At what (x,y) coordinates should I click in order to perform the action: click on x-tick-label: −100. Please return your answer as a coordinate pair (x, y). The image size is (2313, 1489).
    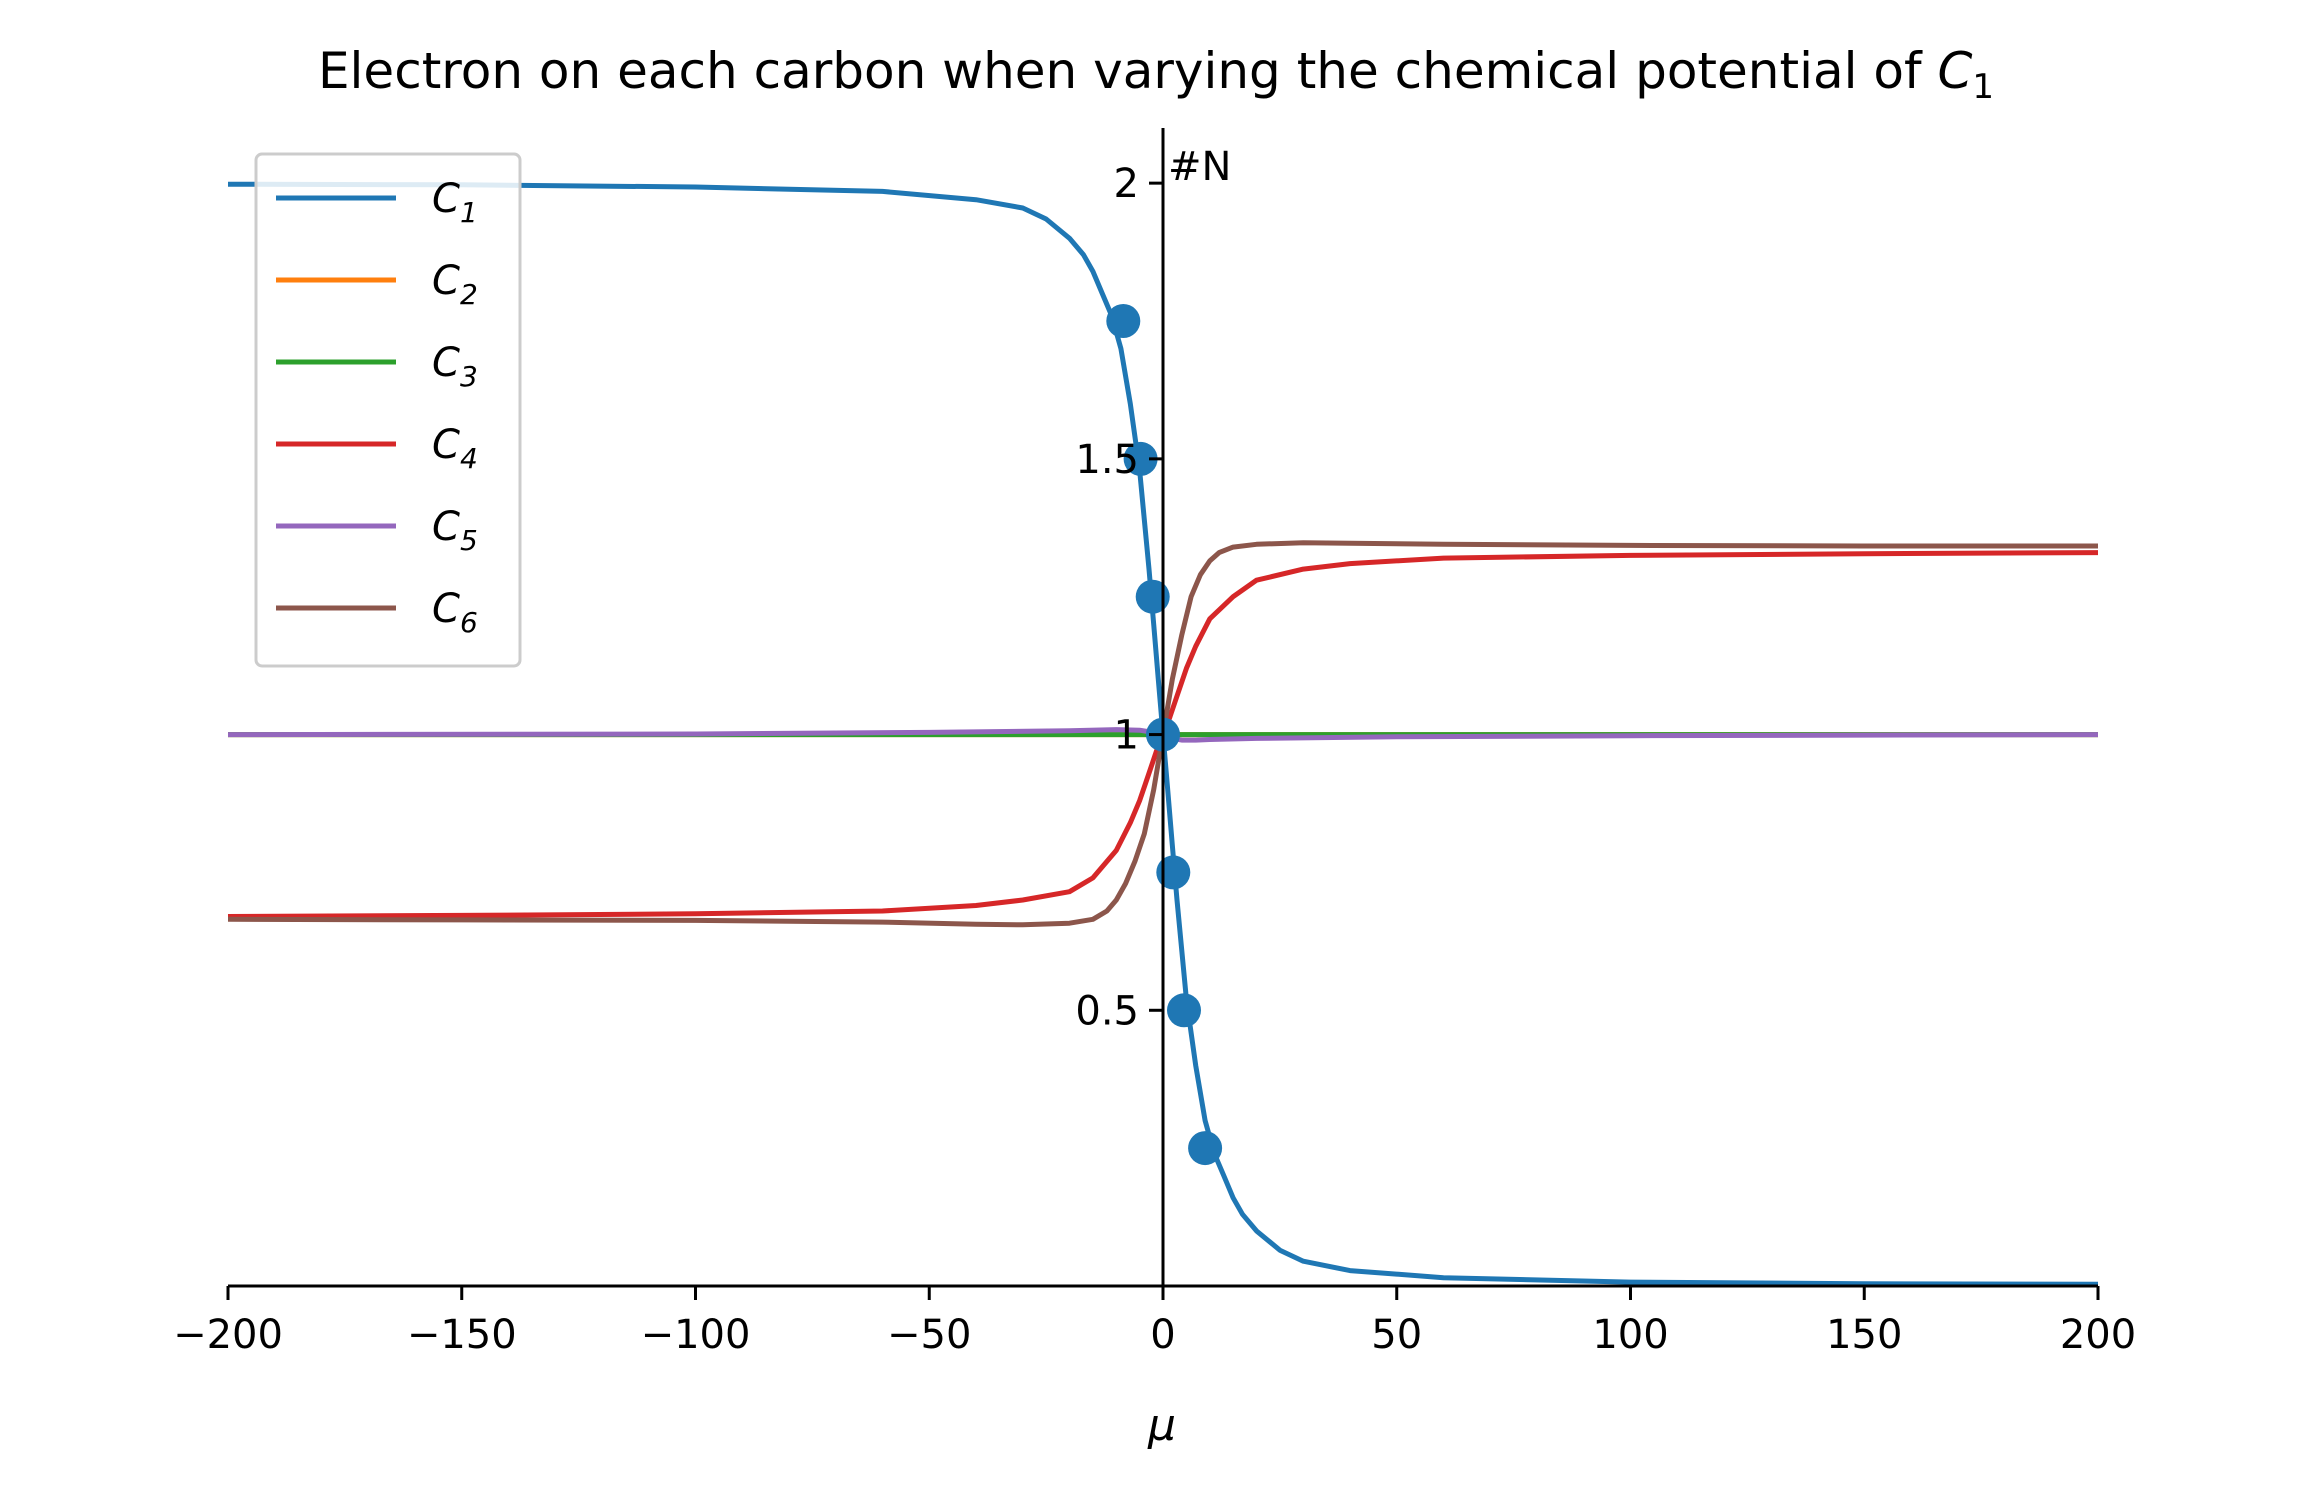
    Looking at the image, I should click on (696, 1335).